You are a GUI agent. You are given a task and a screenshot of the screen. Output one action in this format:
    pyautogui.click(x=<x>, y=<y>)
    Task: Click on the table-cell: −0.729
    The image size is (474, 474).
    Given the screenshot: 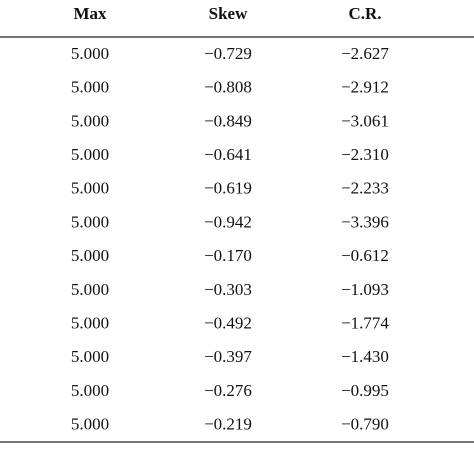 What is the action you would take?
    pyautogui.click(x=228, y=53)
    